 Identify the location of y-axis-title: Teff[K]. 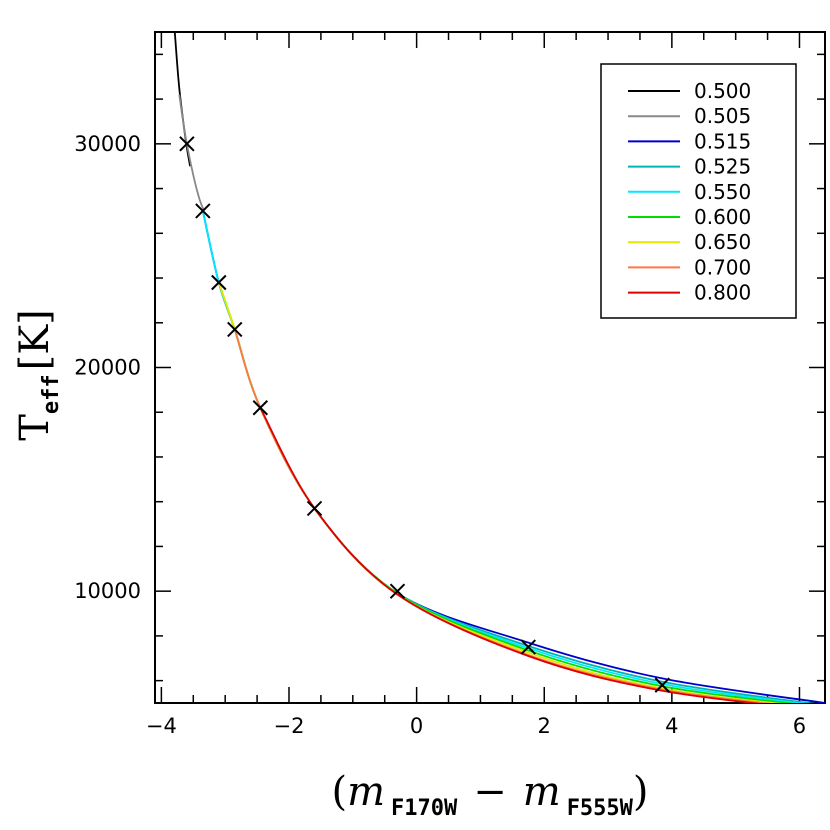
(38, 375).